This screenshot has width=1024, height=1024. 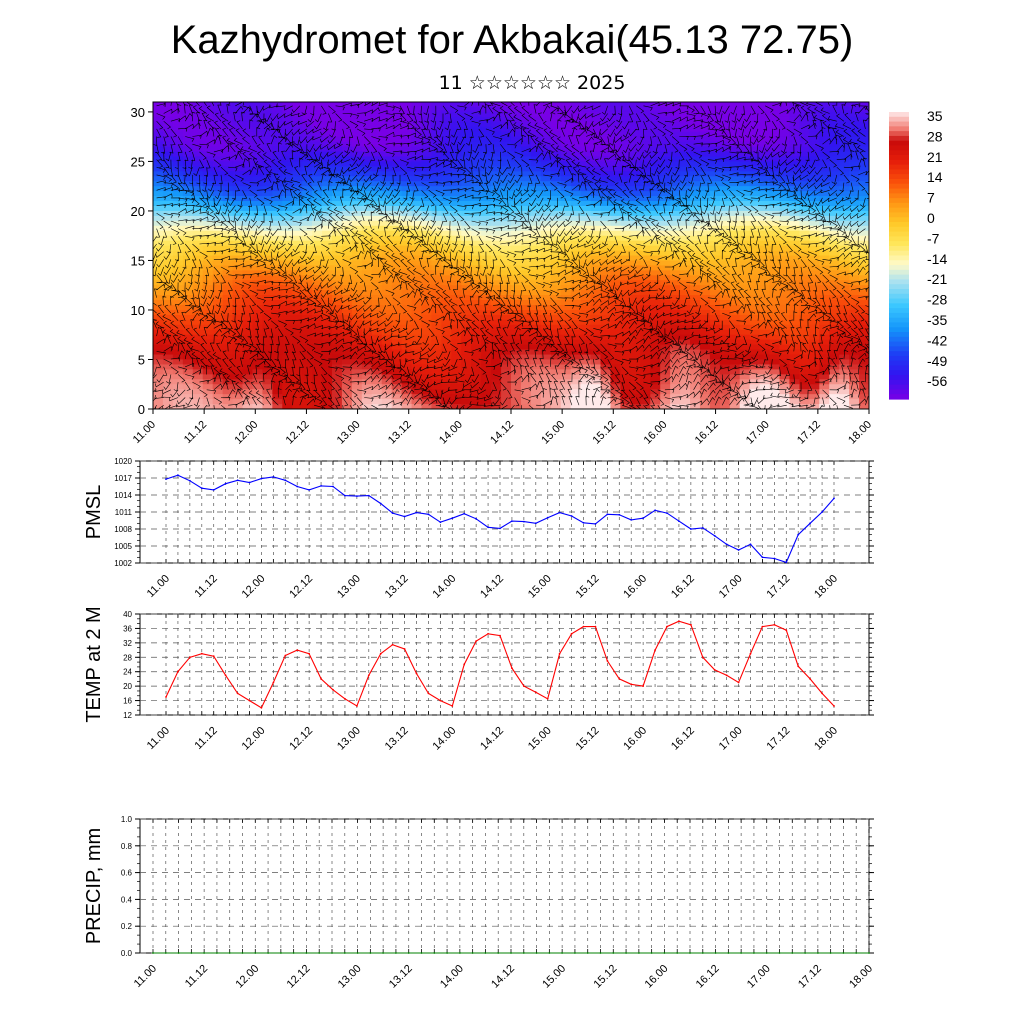 I want to click on y-tick-label: 5, so click(x=141, y=359).